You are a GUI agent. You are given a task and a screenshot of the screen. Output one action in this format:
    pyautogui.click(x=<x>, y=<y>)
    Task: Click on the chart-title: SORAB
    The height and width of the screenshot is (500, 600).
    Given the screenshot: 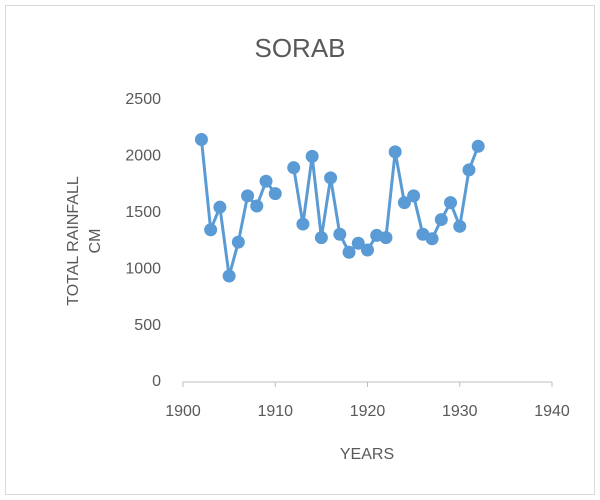 What is the action you would take?
    pyautogui.click(x=299, y=48)
    